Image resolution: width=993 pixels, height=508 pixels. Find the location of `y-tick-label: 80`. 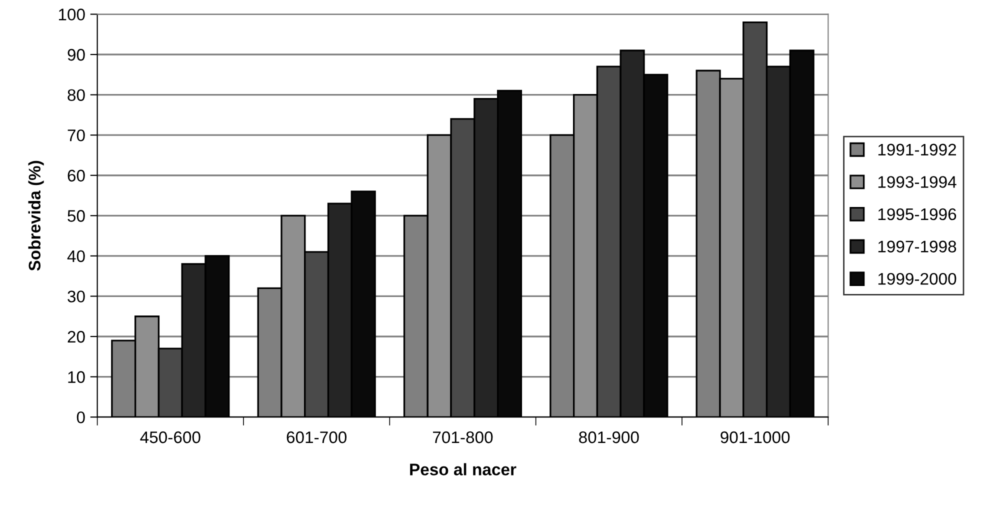

y-tick-label: 80 is located at coordinates (76, 95).